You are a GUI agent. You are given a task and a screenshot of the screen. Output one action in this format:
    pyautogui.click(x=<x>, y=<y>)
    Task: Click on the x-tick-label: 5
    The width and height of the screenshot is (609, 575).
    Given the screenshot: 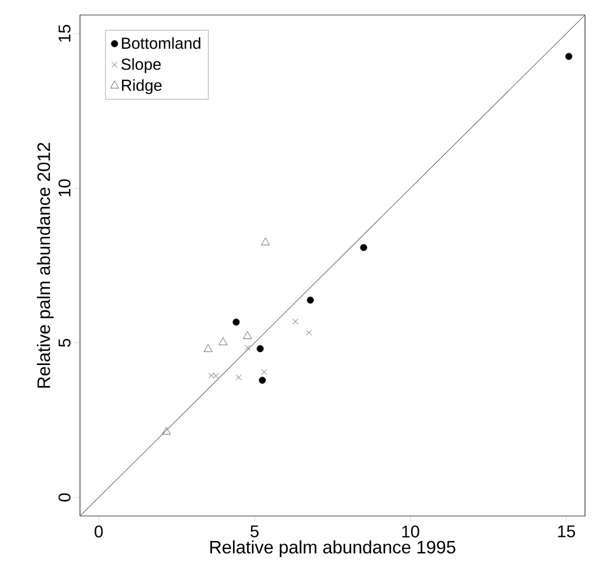 What is the action you would take?
    pyautogui.click(x=254, y=532)
    